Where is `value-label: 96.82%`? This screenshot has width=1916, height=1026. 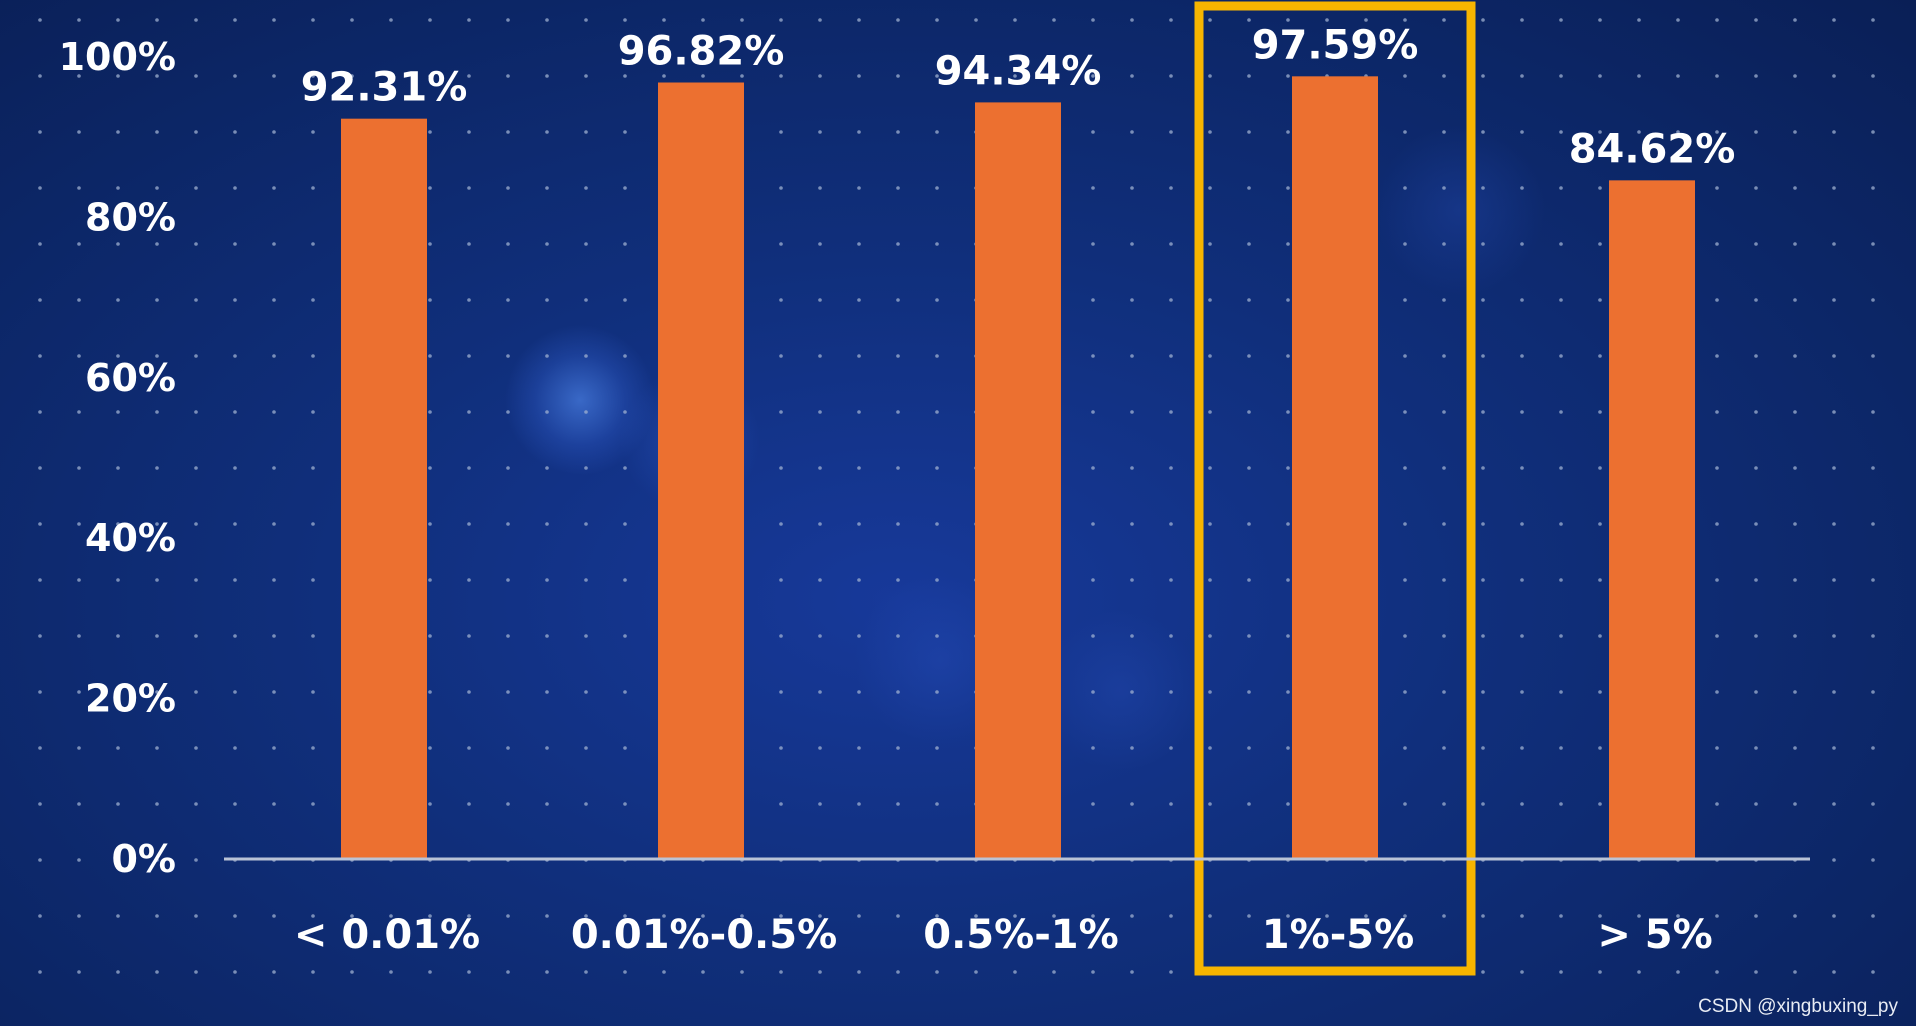
value-label: 96.82% is located at coordinates (701, 52).